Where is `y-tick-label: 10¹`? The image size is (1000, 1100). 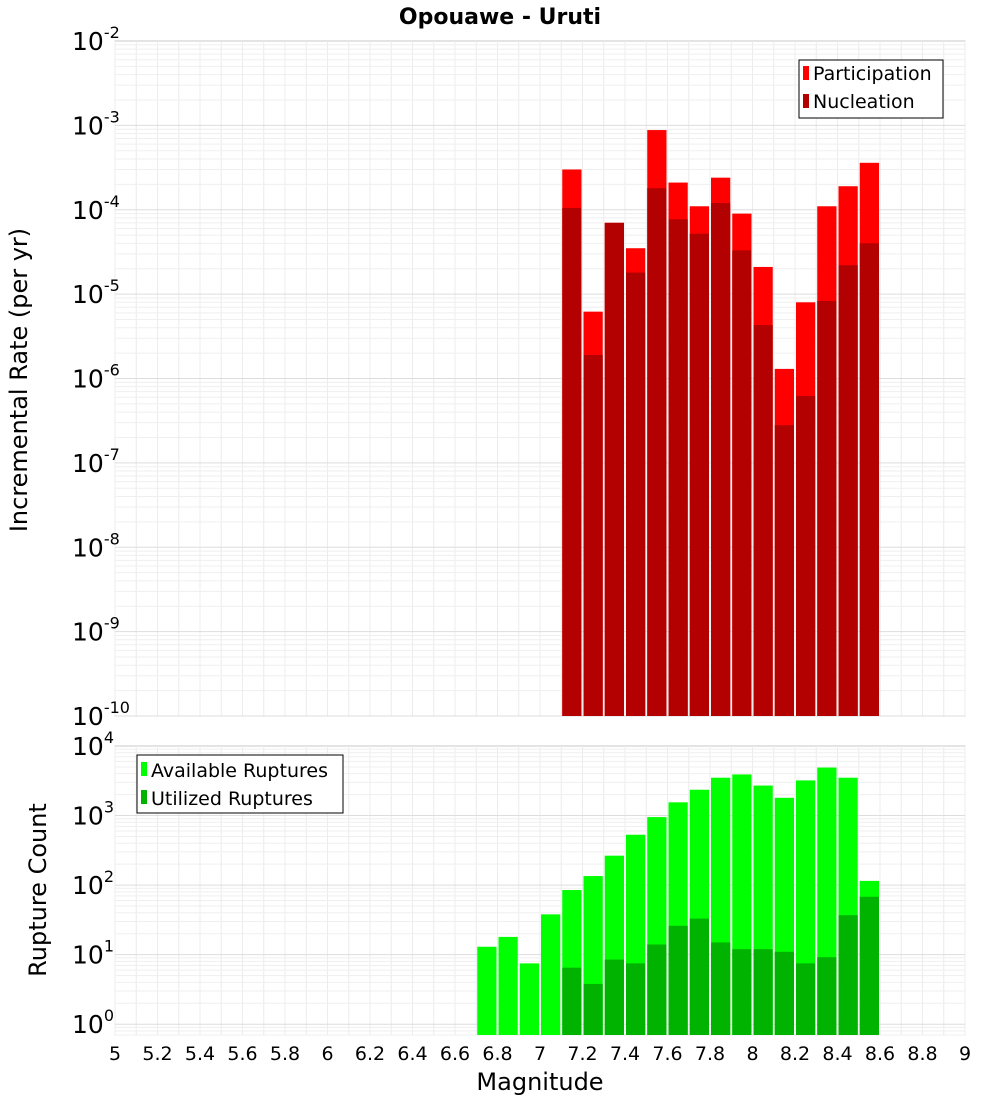
y-tick-label: 10¹ is located at coordinates (93, 953).